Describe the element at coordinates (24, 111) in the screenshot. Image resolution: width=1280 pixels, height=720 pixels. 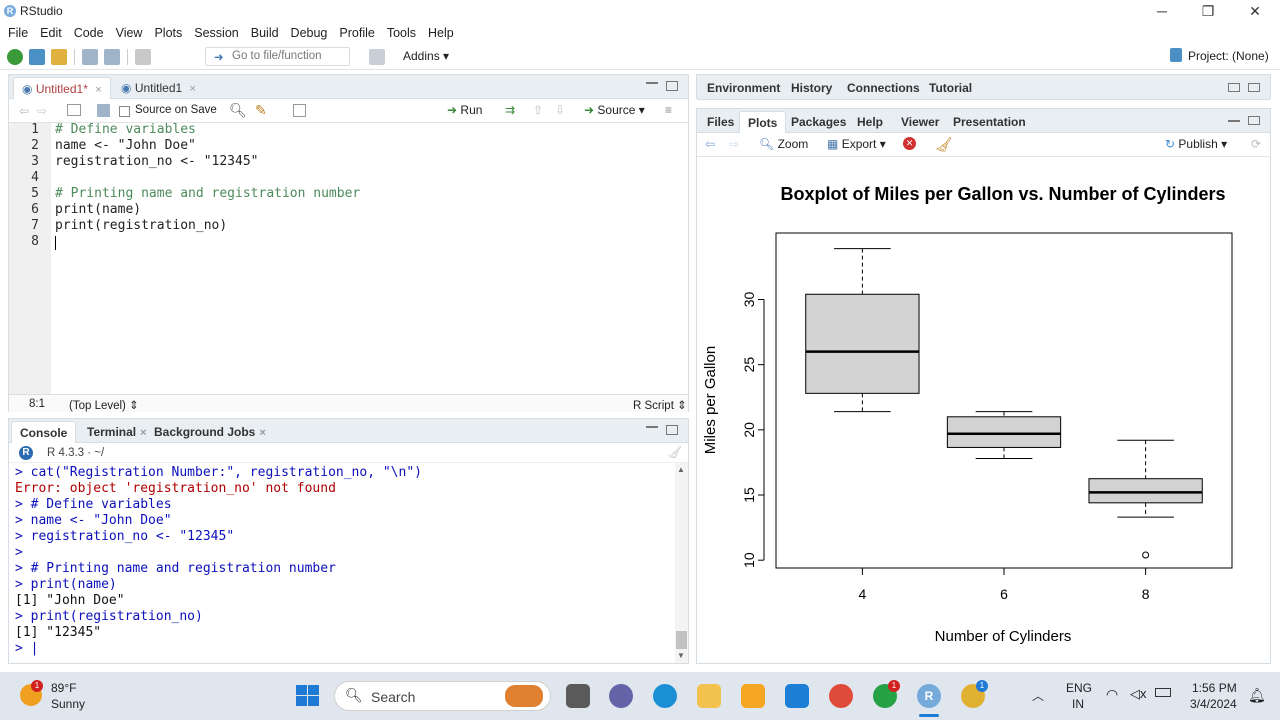
I see `back-arrow-icon: ⇦` at that location.